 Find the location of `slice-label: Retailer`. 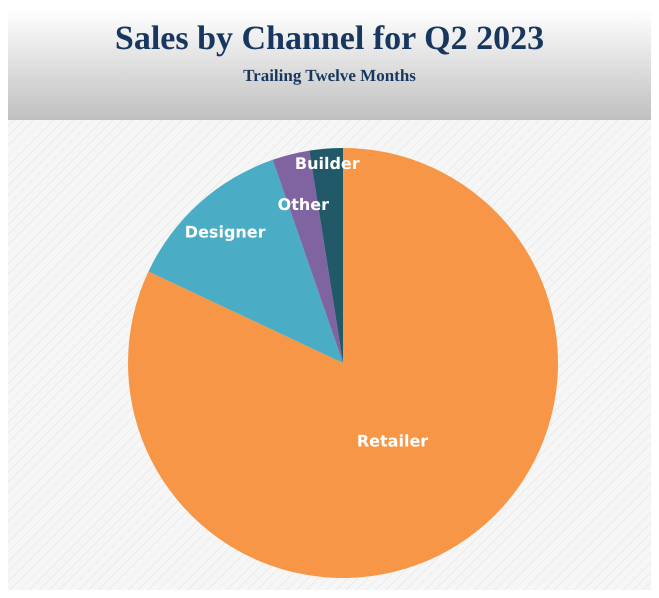

slice-label: Retailer is located at coordinates (392, 441).